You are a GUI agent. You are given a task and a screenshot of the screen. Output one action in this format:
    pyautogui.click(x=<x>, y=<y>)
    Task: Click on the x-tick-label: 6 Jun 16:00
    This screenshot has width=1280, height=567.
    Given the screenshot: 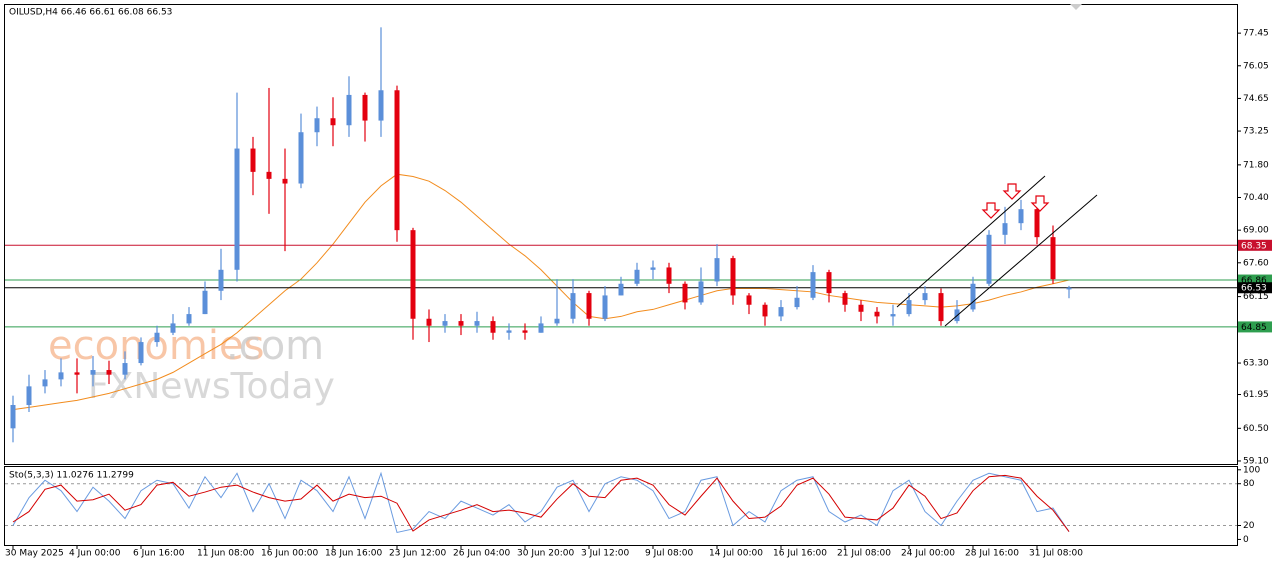 What is the action you would take?
    pyautogui.click(x=159, y=554)
    